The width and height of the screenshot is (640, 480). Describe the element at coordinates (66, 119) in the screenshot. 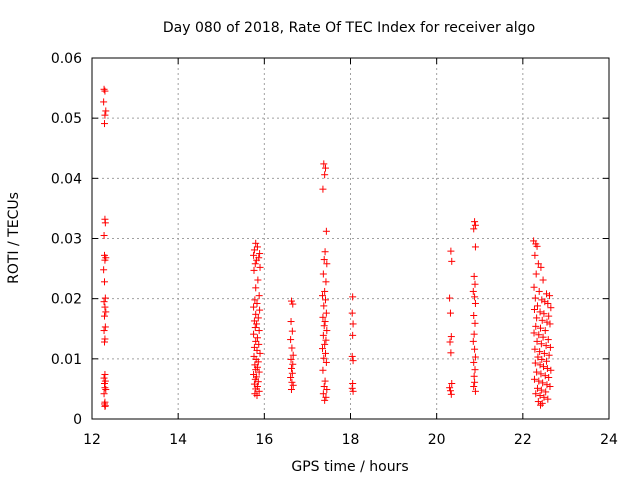

I see `y-tick-label: 0.05` at that location.